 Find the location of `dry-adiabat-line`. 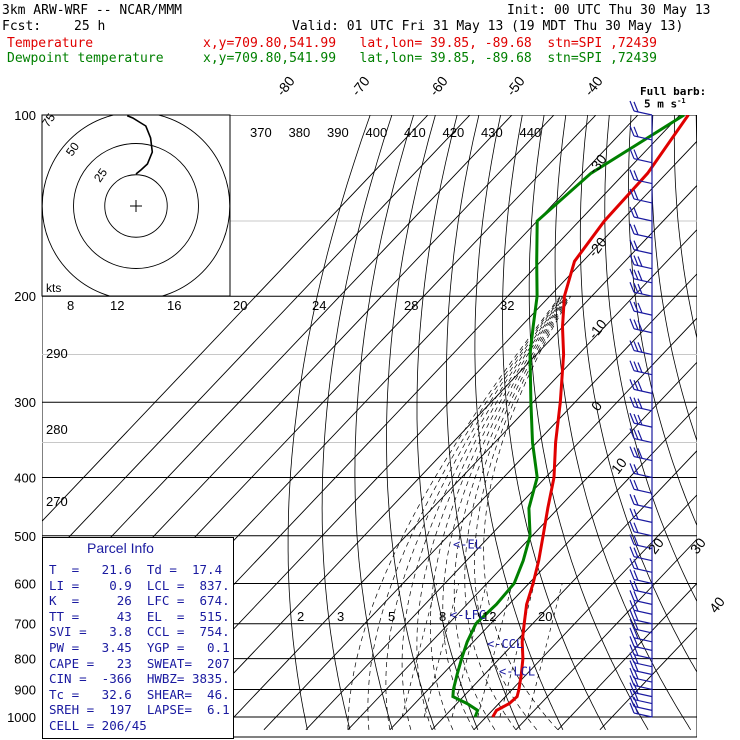

dry-adiabat-line is located at coordinates (554, 422).